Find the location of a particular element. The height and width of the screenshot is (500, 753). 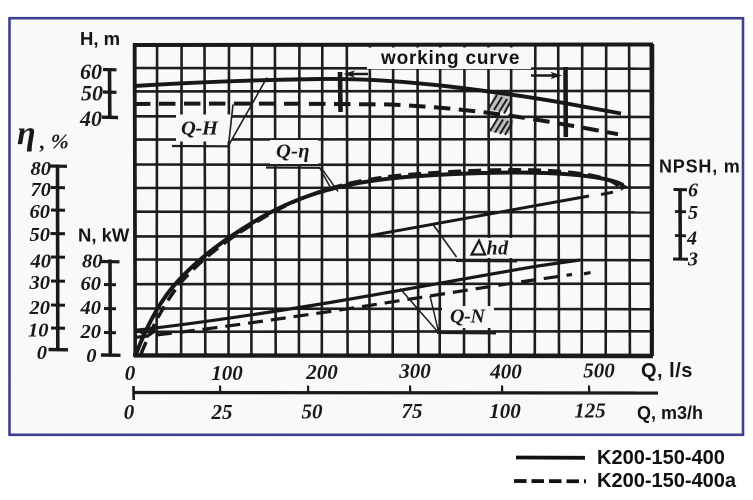

svg-text: K200-150-400a is located at coordinates (667, 481).